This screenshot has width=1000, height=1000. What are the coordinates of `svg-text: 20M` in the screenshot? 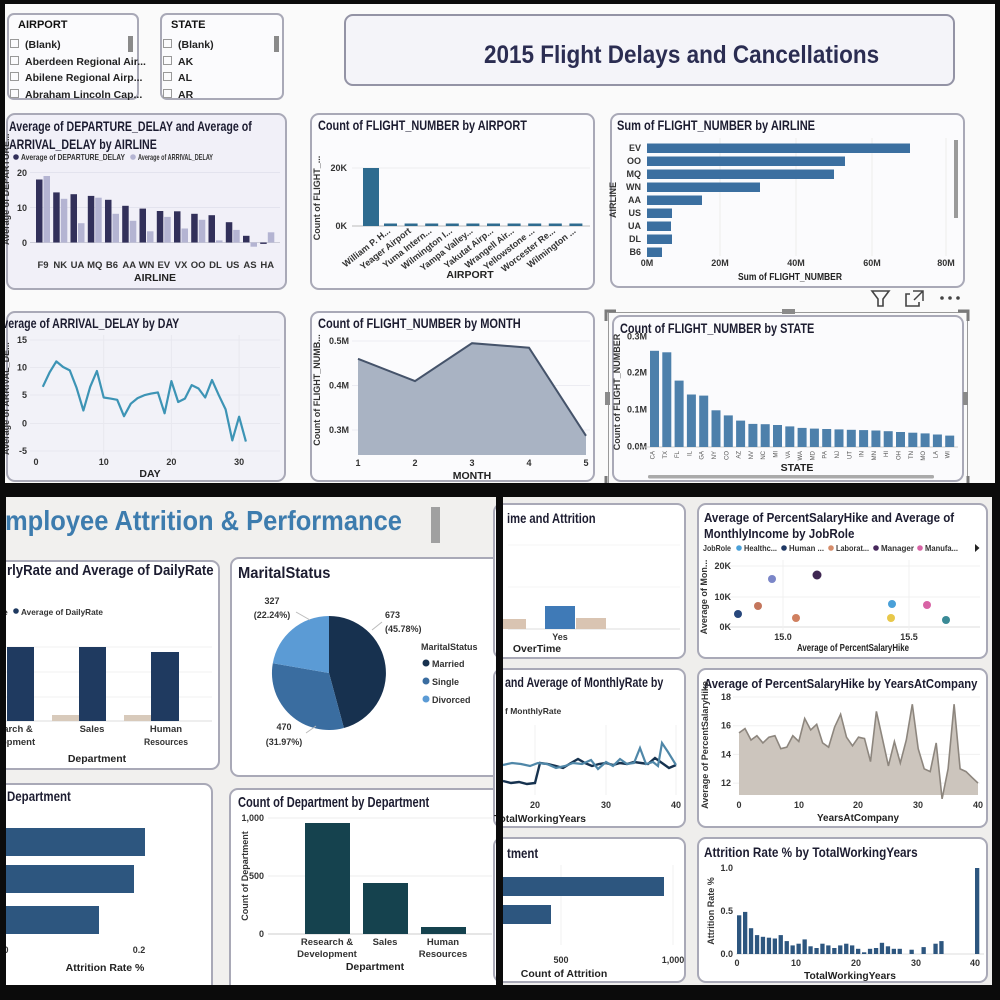 It's located at (720, 263).